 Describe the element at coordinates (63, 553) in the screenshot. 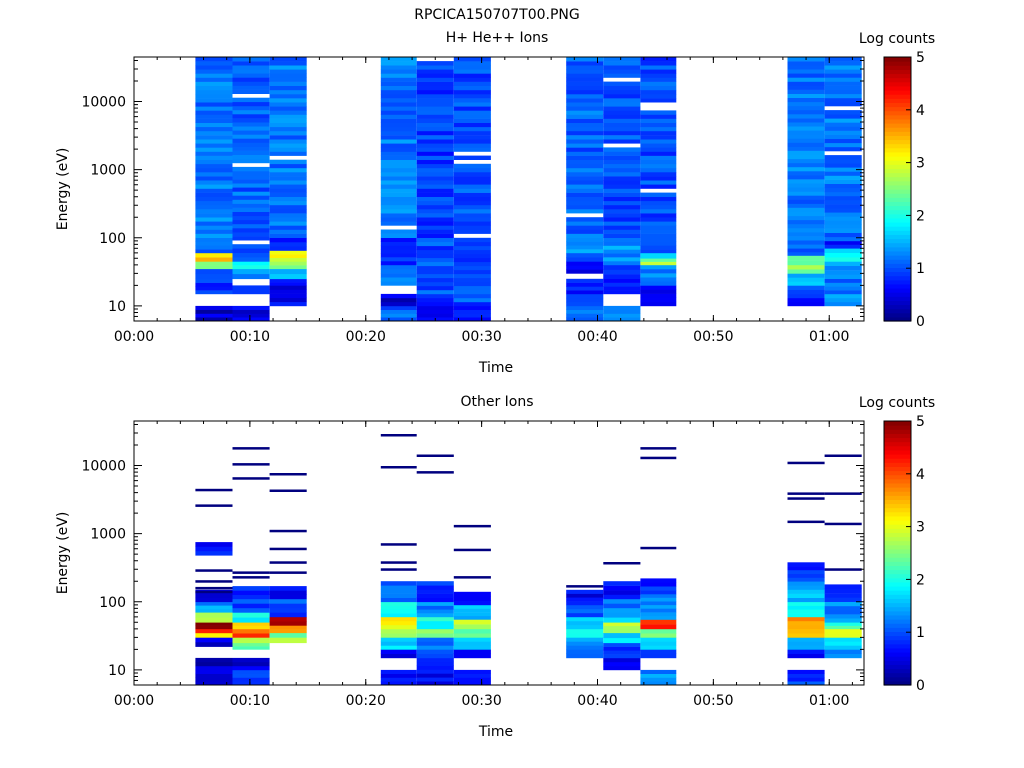

I see `y-axis-label: Energy (eV)` at that location.